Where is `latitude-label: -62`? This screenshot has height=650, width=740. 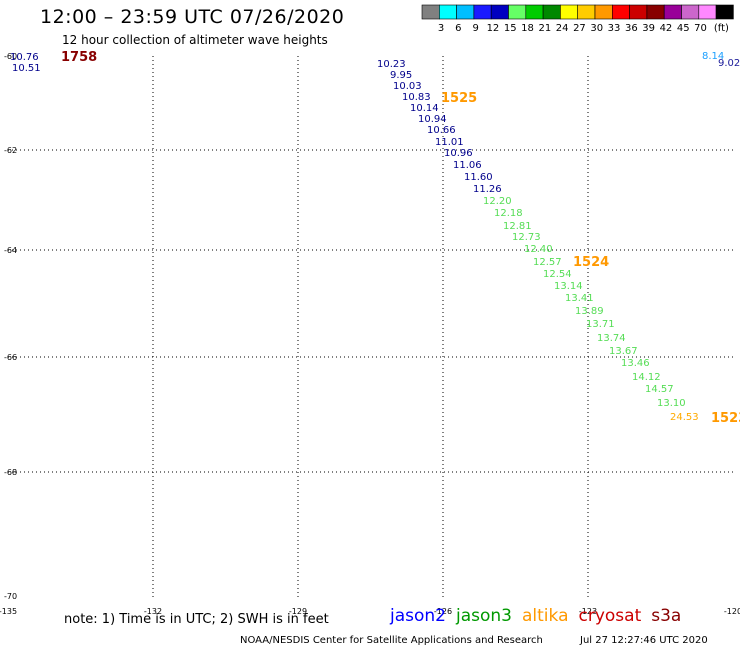 latitude-label: -62 is located at coordinates (10, 150).